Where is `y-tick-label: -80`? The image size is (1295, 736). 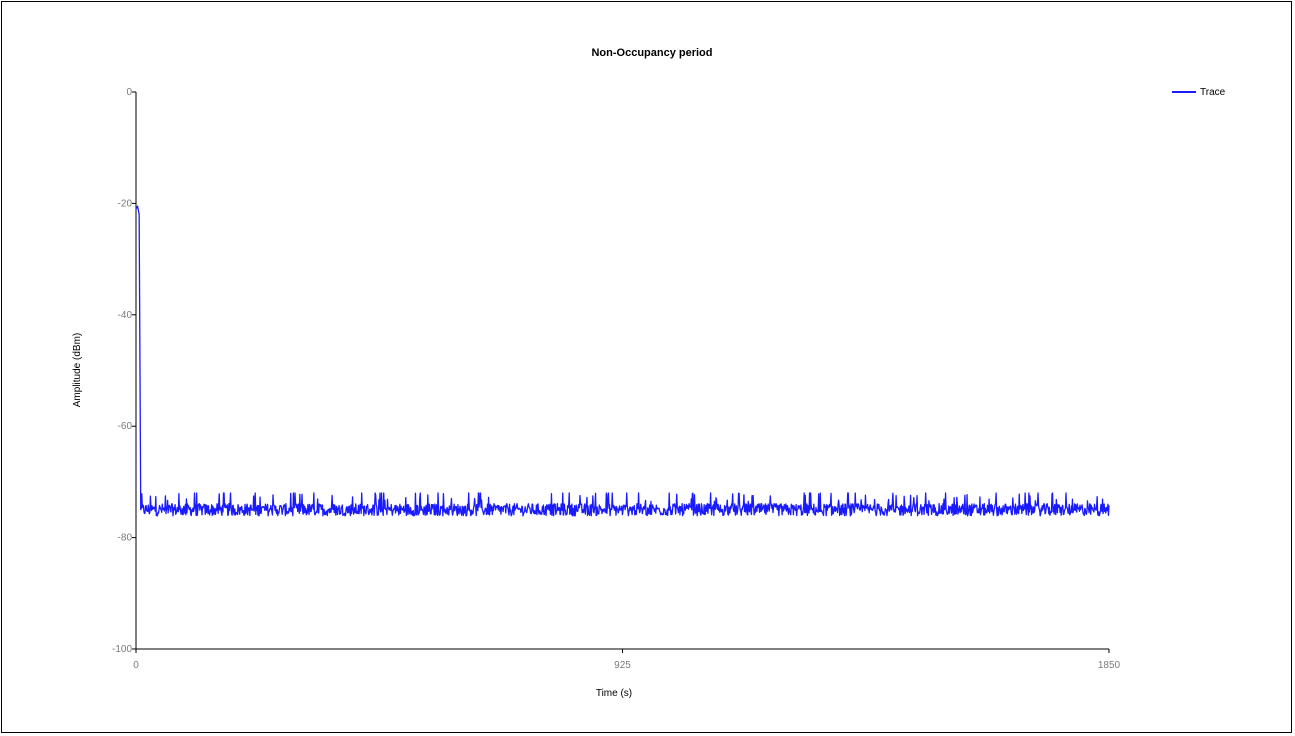 y-tick-label: -80 is located at coordinates (125, 538).